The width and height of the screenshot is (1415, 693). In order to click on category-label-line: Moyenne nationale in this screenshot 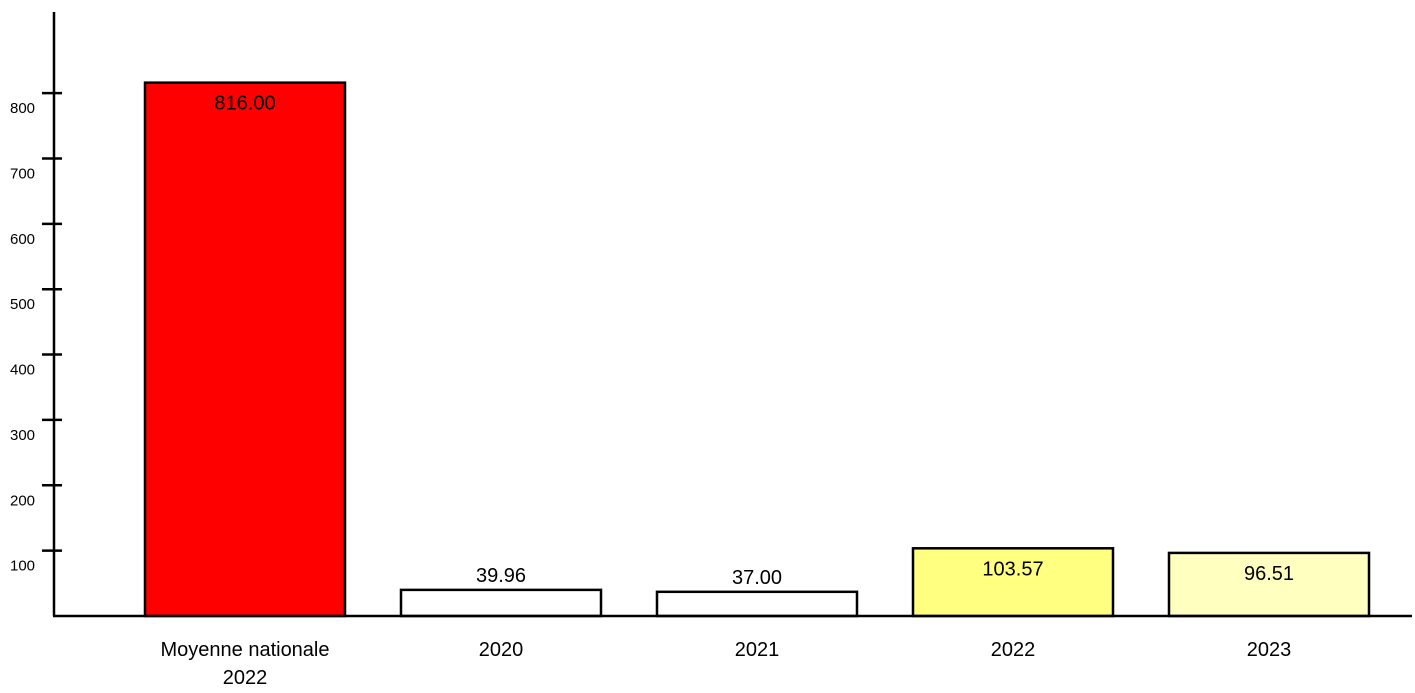, I will do `click(244, 650)`.